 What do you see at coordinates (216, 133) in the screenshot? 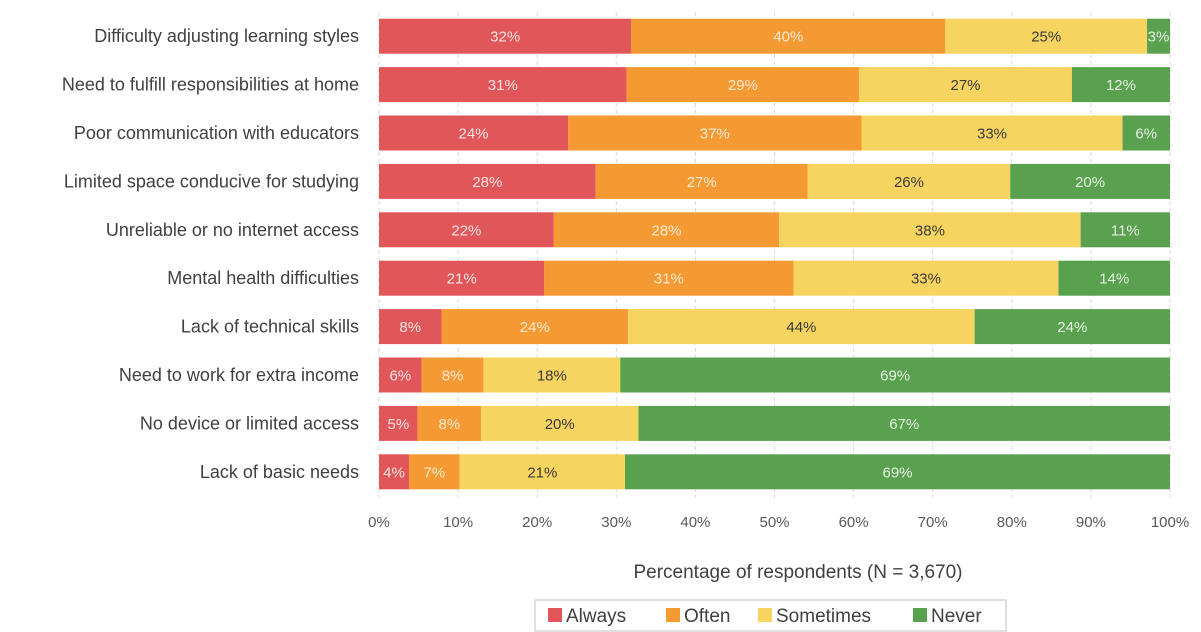
I see `category-label: Poor communication with educators` at bounding box center [216, 133].